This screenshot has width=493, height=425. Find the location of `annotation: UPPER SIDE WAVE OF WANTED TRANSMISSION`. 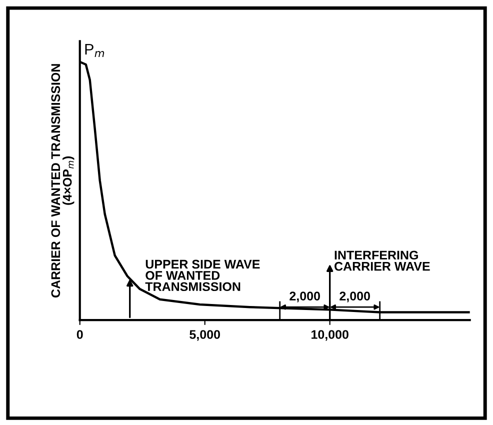

annotation: UPPER SIDE WAVE OF WANTED TRANSMISSION is located at coordinates (202, 276).